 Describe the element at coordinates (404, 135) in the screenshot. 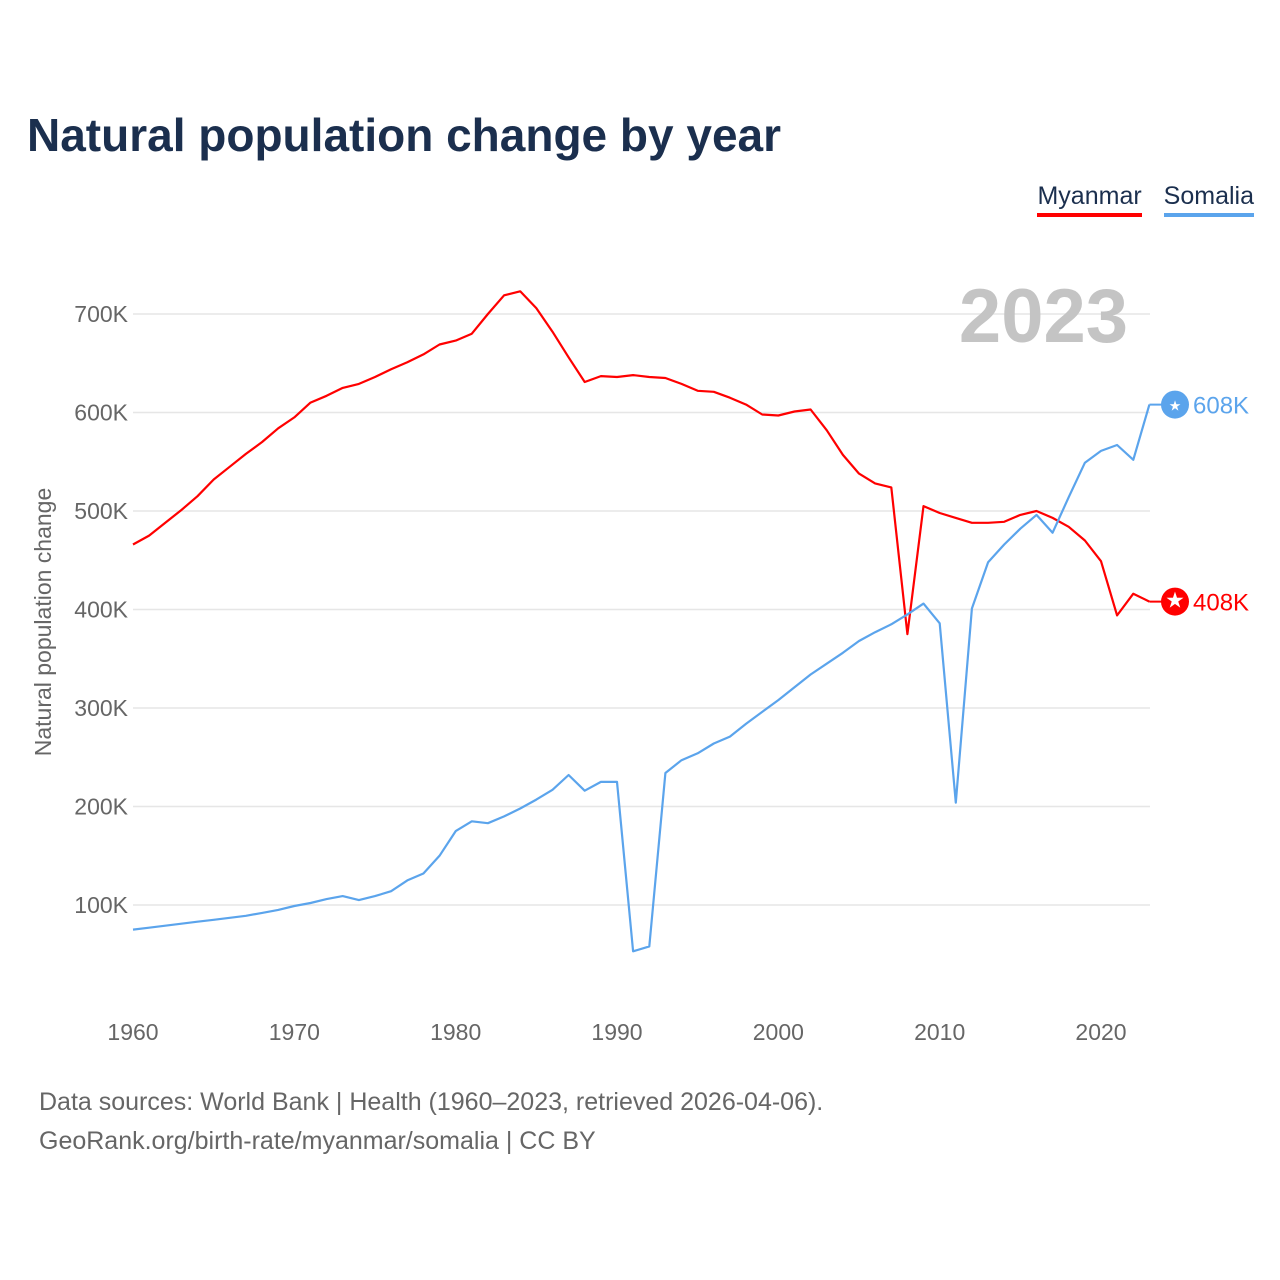

I see `chart-title: Natural population change by year` at that location.